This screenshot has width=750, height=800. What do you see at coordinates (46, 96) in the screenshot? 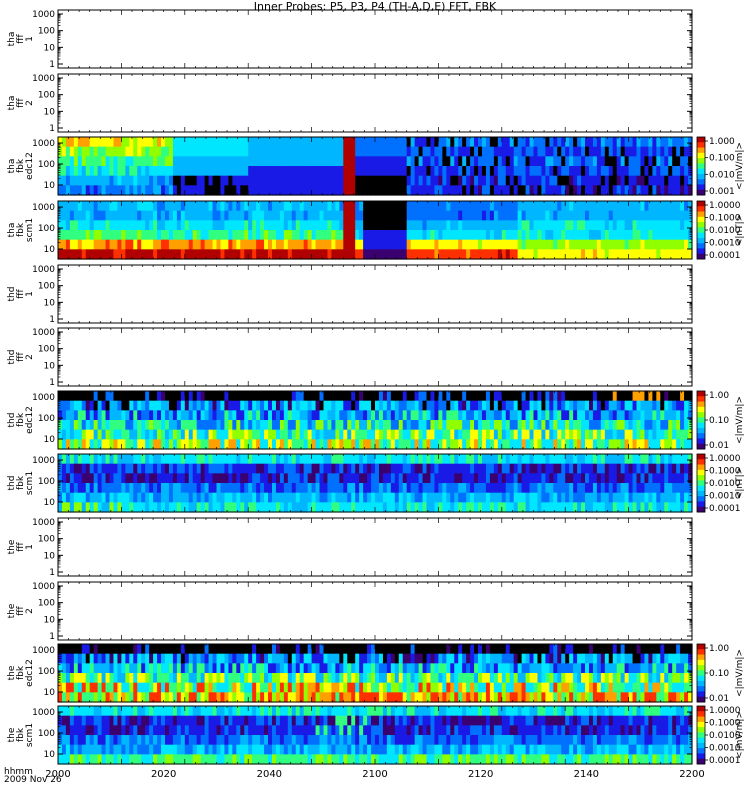
I see `y-tick-label: 100` at bounding box center [46, 96].